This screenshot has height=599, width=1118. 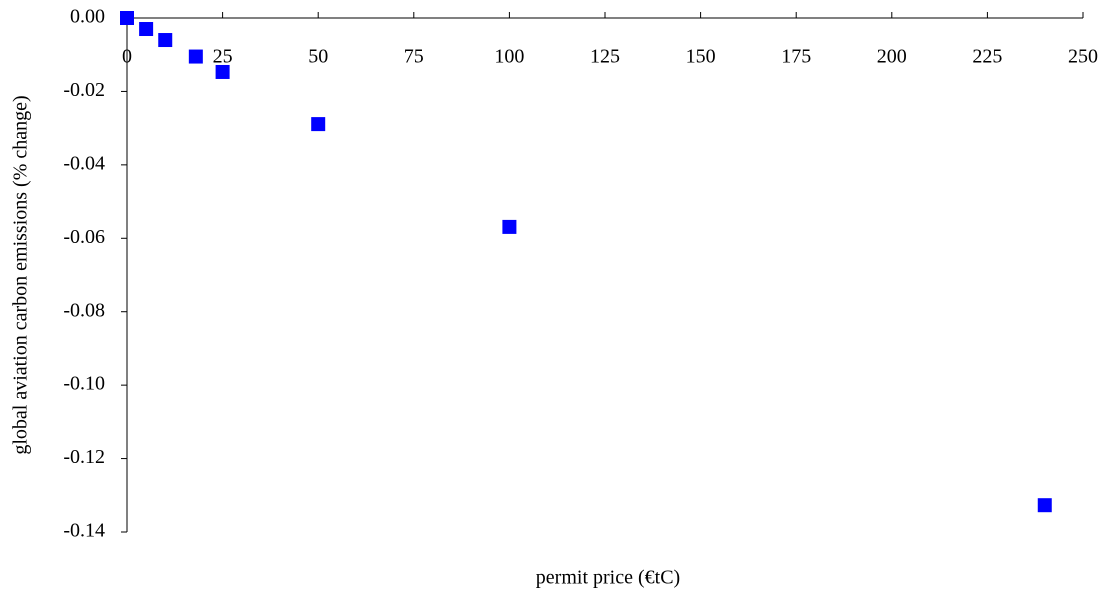 What do you see at coordinates (84, 237) in the screenshot?
I see `y-tick-label: -0.06` at bounding box center [84, 237].